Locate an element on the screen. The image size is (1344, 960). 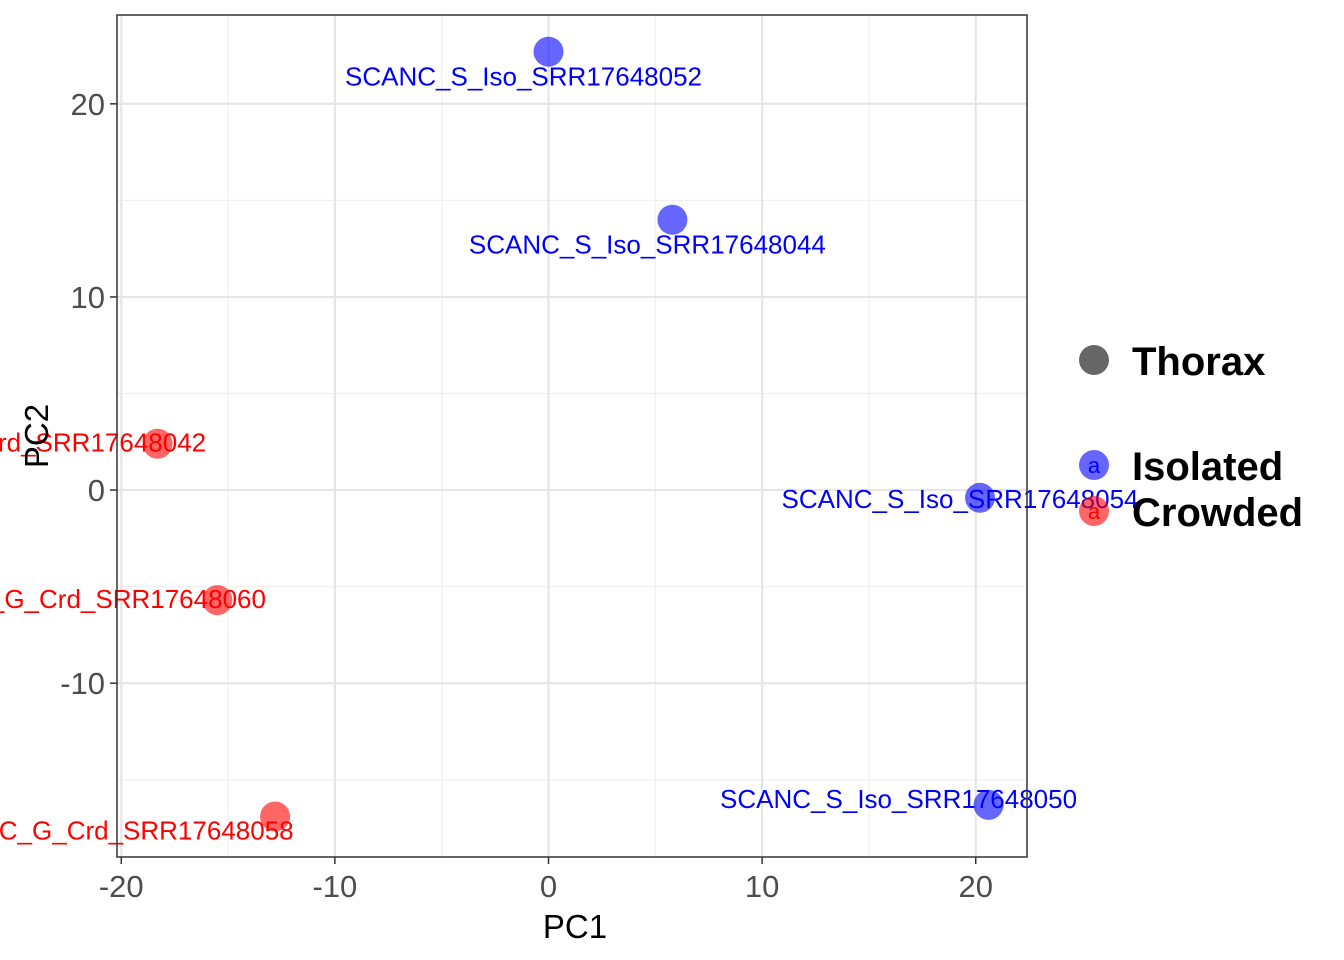
legend: Thorax a Isolated a Crowded is located at coordinates (1191, 437).